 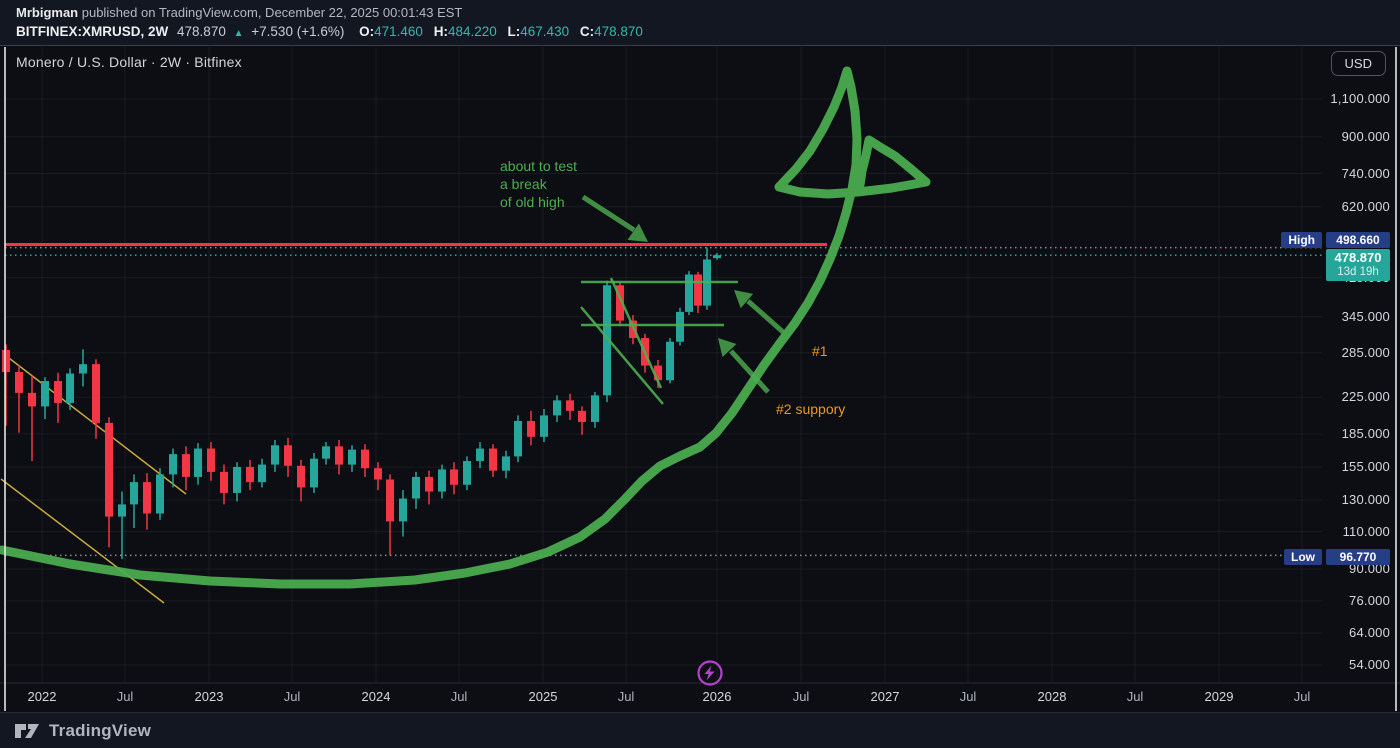 I want to click on open-label: O:, so click(x=367, y=31).